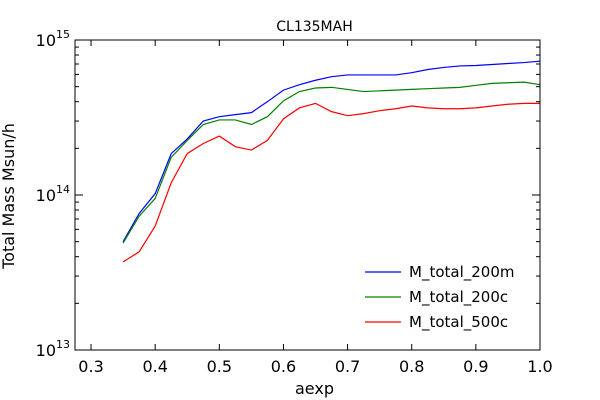 This screenshot has width=600, height=400. I want to click on x-tick-label: 0.3, so click(90, 366).